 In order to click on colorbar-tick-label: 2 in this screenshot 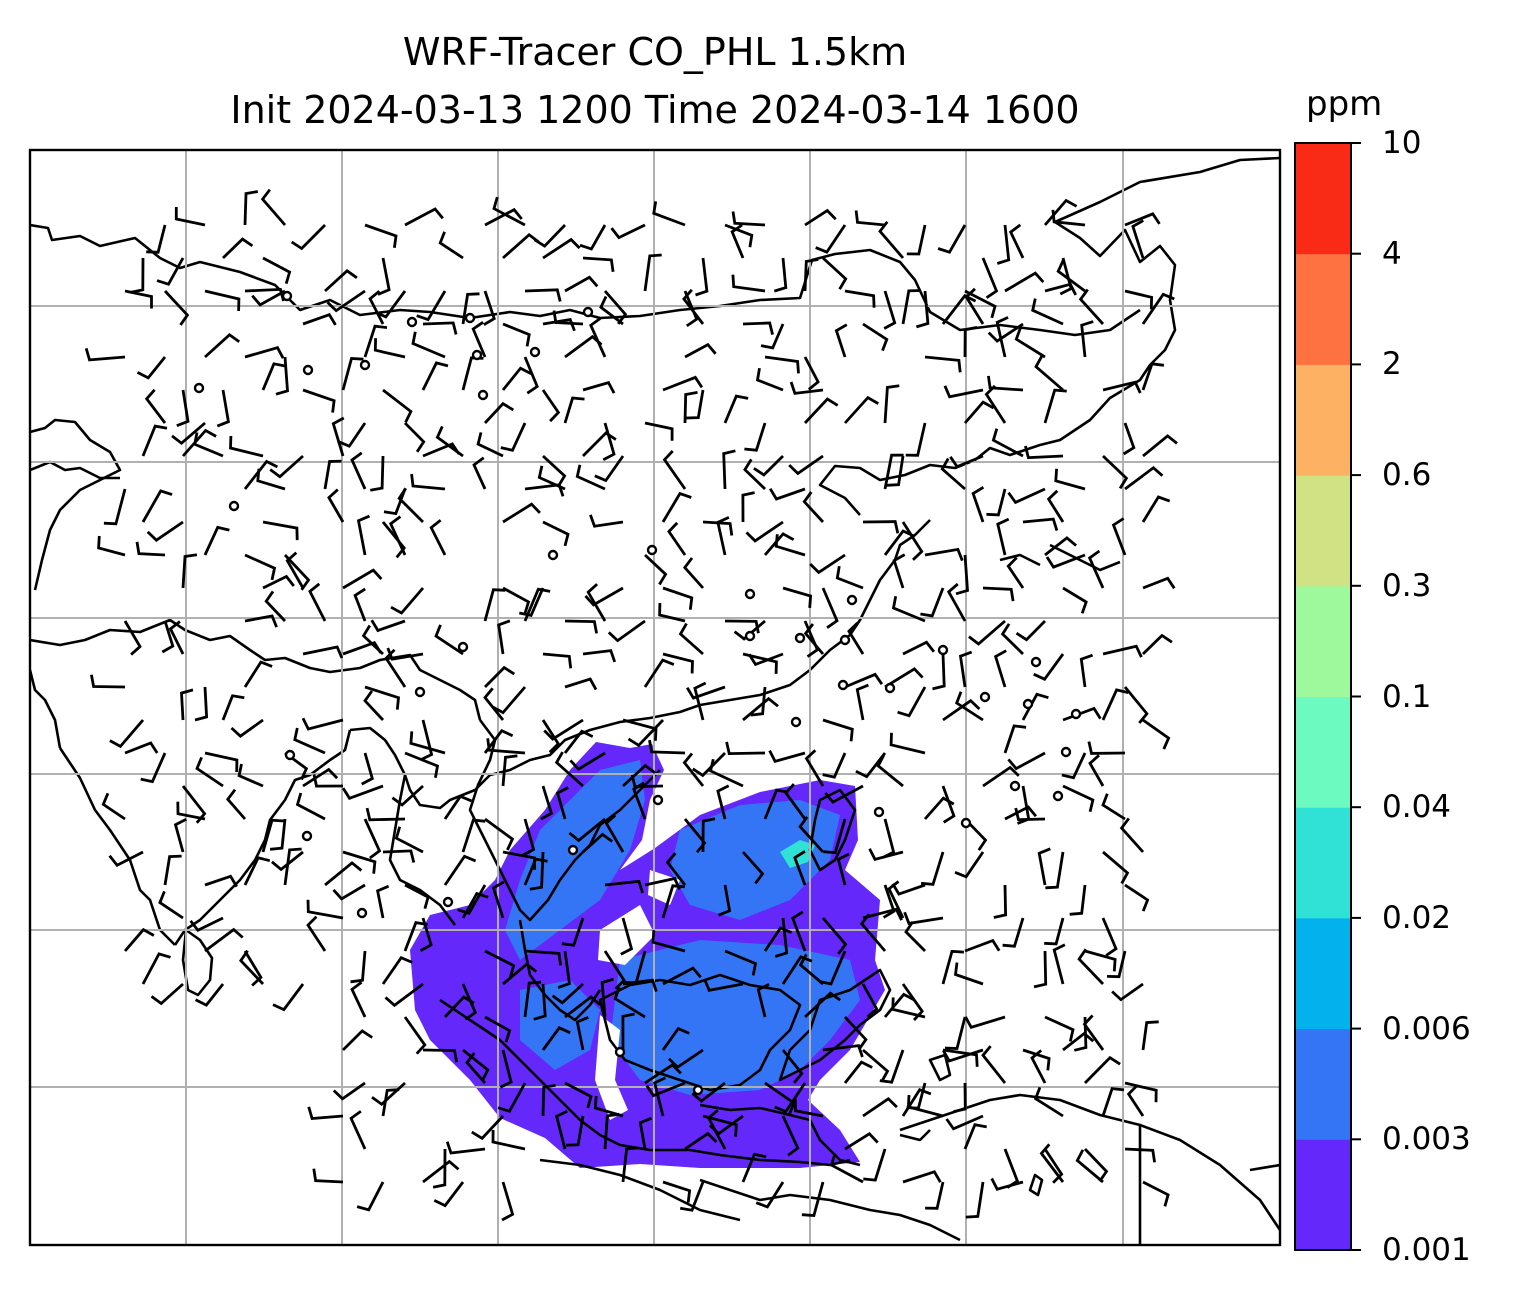, I will do `click(1392, 364)`.